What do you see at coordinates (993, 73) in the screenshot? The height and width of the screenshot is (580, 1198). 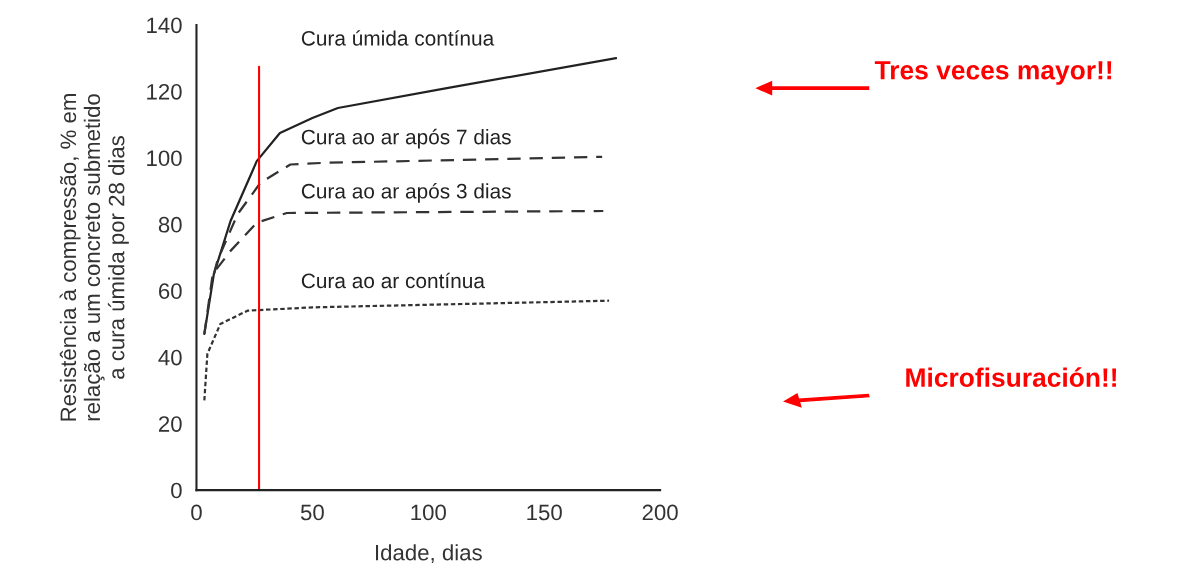 I see `text: Tres veces mayor!!` at bounding box center [993, 73].